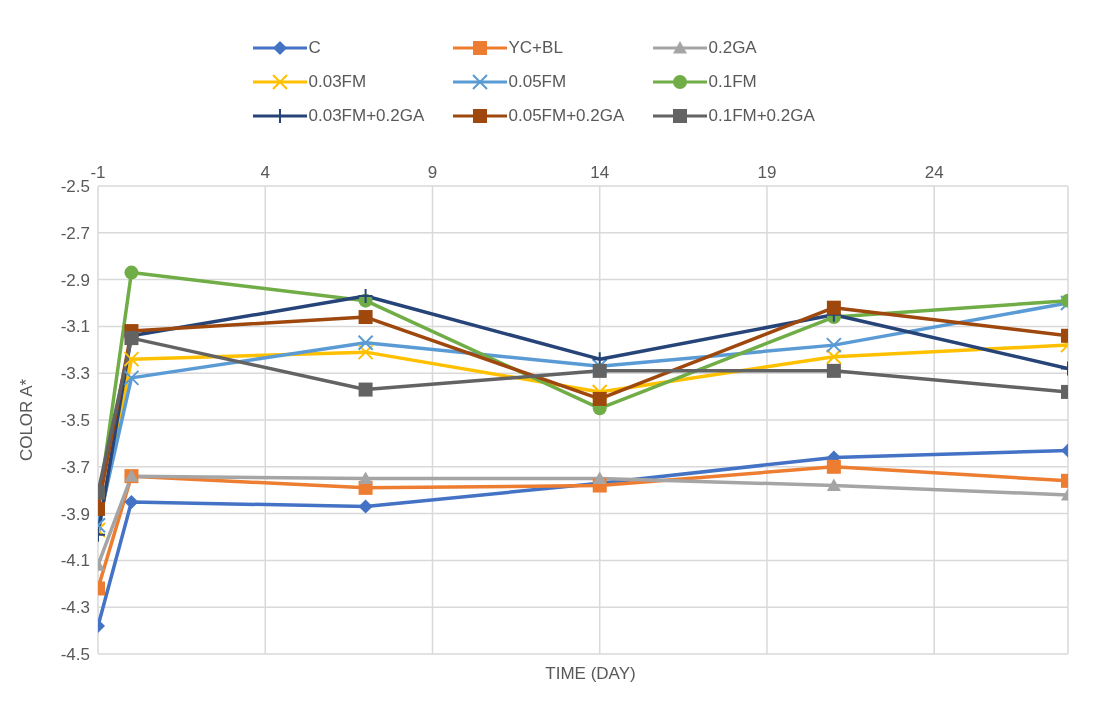  I want to click on legend-label: C, so click(314, 48).